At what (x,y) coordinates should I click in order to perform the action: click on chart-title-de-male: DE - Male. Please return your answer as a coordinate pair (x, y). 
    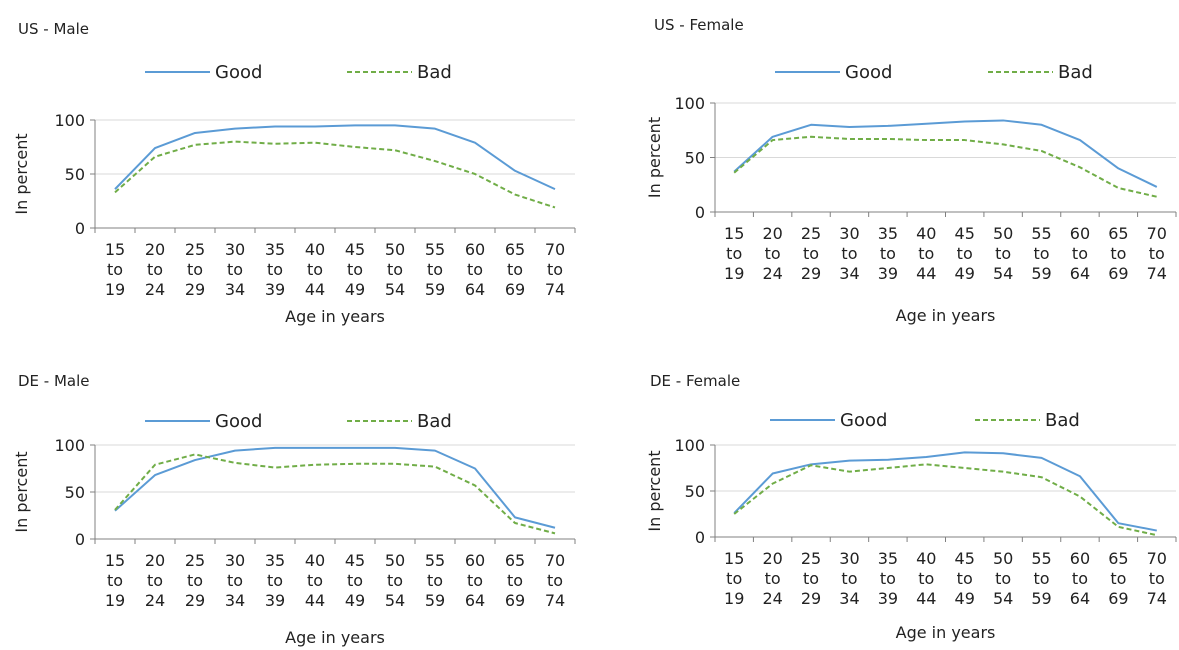
    Looking at the image, I should click on (54, 381).